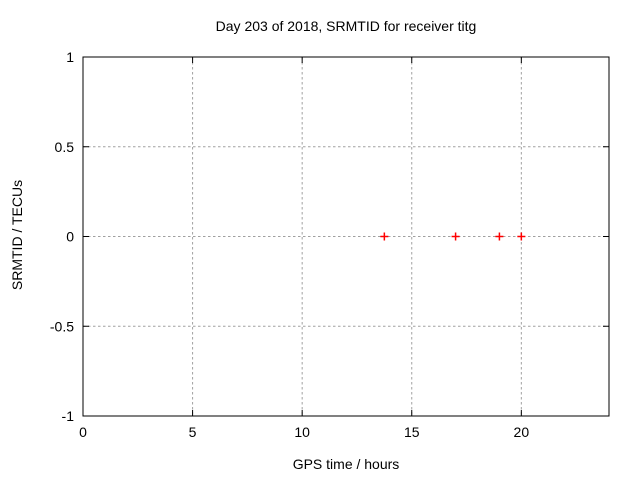 This screenshot has width=640, height=480. What do you see at coordinates (302, 432) in the screenshot?
I see `x-tick-label: 10` at bounding box center [302, 432].